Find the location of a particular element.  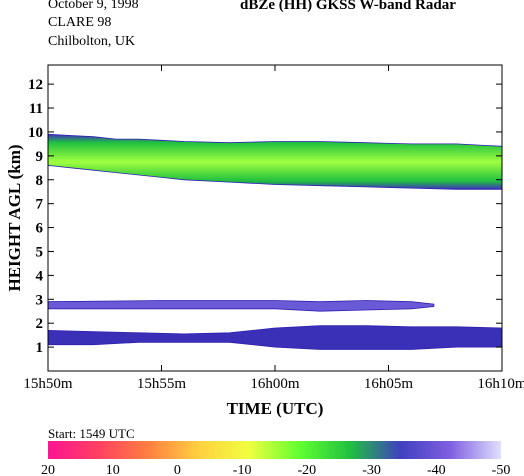

colorbar-tick-label: -10 is located at coordinates (242, 469).